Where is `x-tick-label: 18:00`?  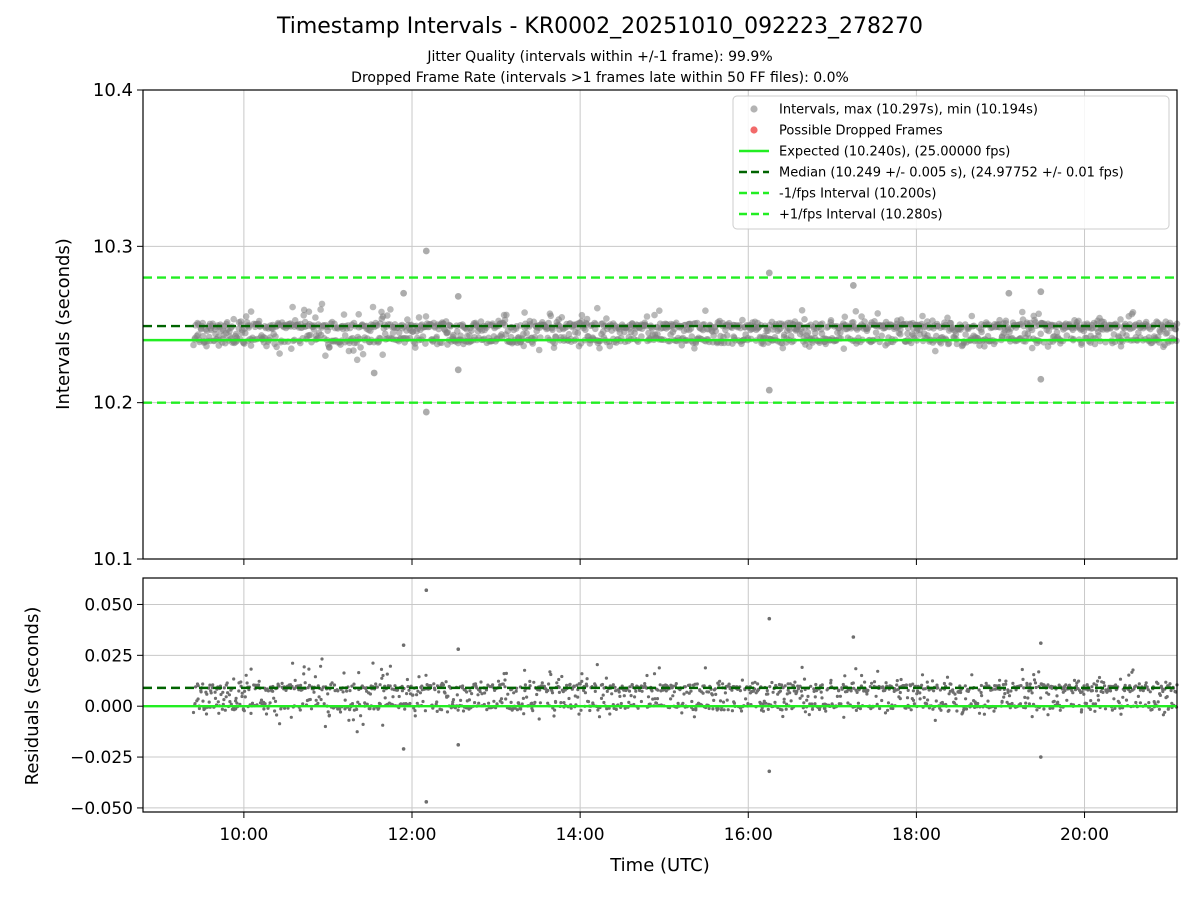
x-tick-label: 18:00 is located at coordinates (916, 835).